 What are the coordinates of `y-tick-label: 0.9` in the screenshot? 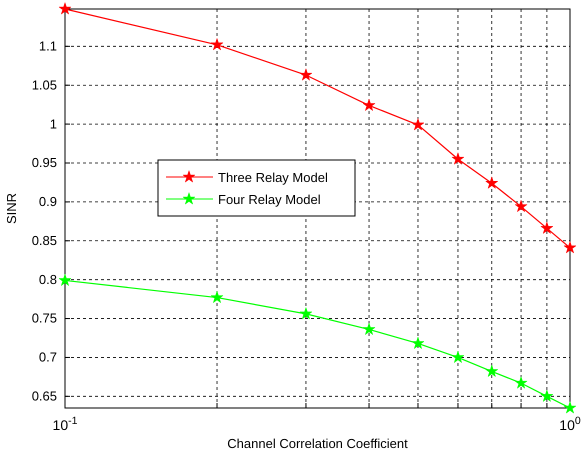 It's located at (47, 202).